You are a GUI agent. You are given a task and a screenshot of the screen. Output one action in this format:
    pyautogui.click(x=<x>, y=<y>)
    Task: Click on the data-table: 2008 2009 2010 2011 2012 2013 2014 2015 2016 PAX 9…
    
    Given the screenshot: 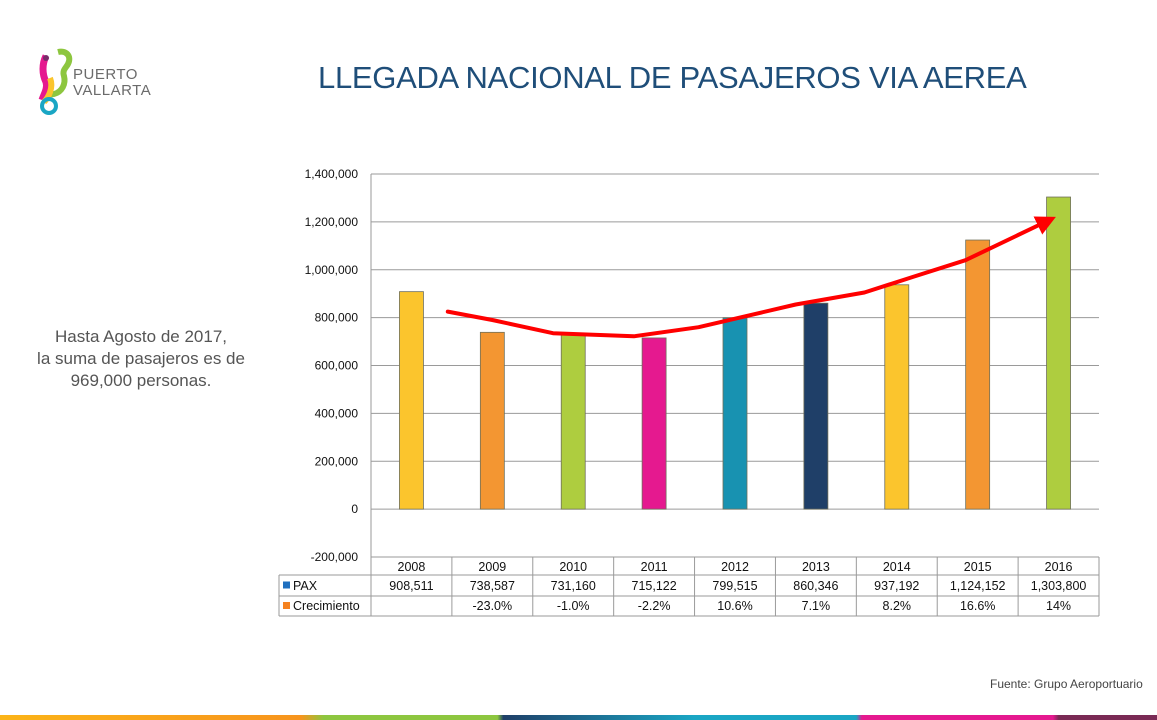 What is the action you would take?
    pyautogui.click(x=689, y=586)
    